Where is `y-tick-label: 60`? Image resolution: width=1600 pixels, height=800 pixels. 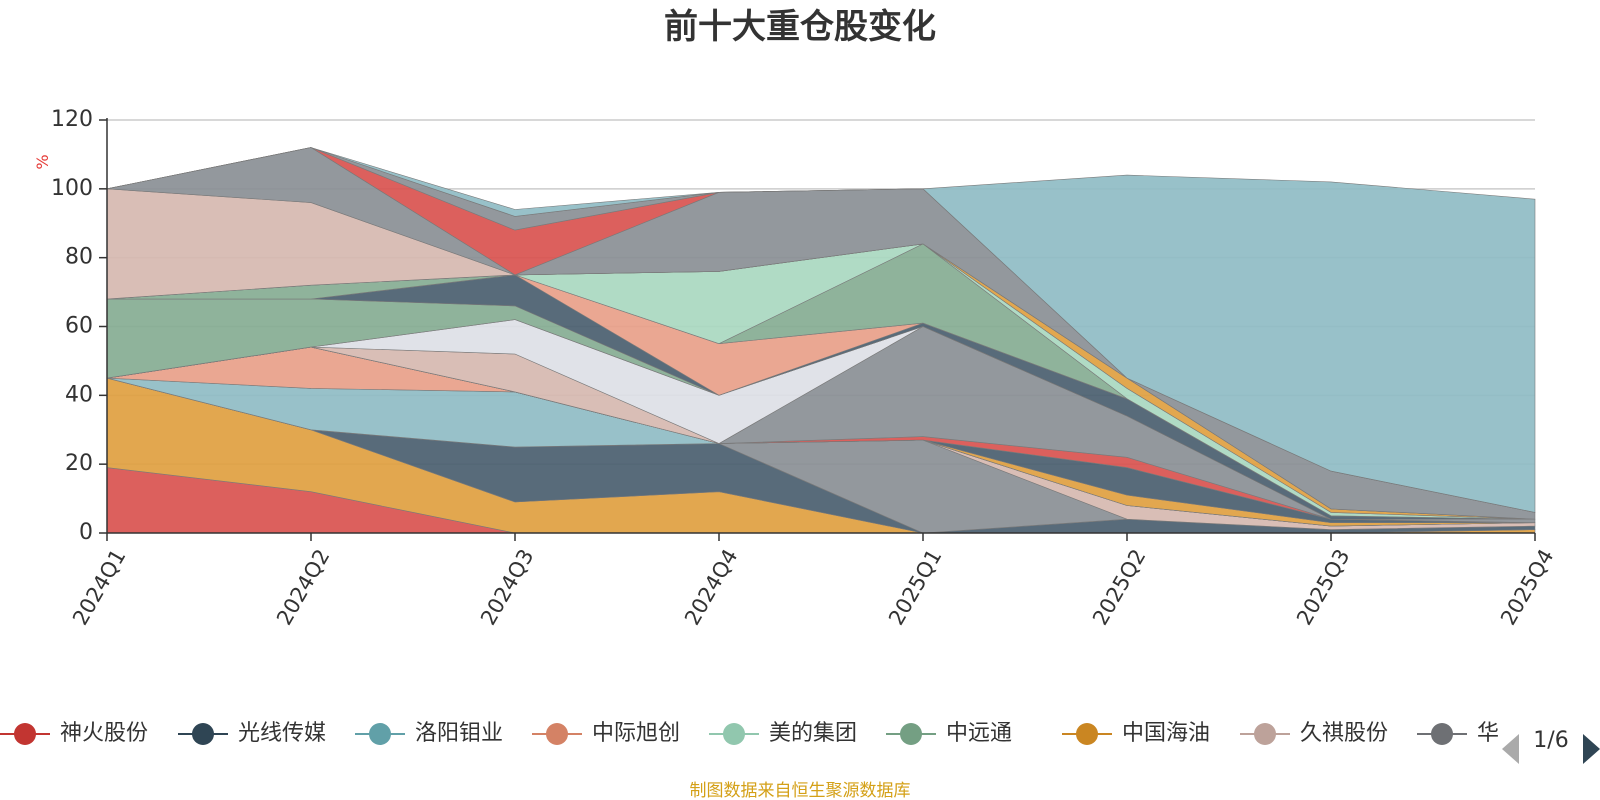 y-tick-label: 60 is located at coordinates (79, 326).